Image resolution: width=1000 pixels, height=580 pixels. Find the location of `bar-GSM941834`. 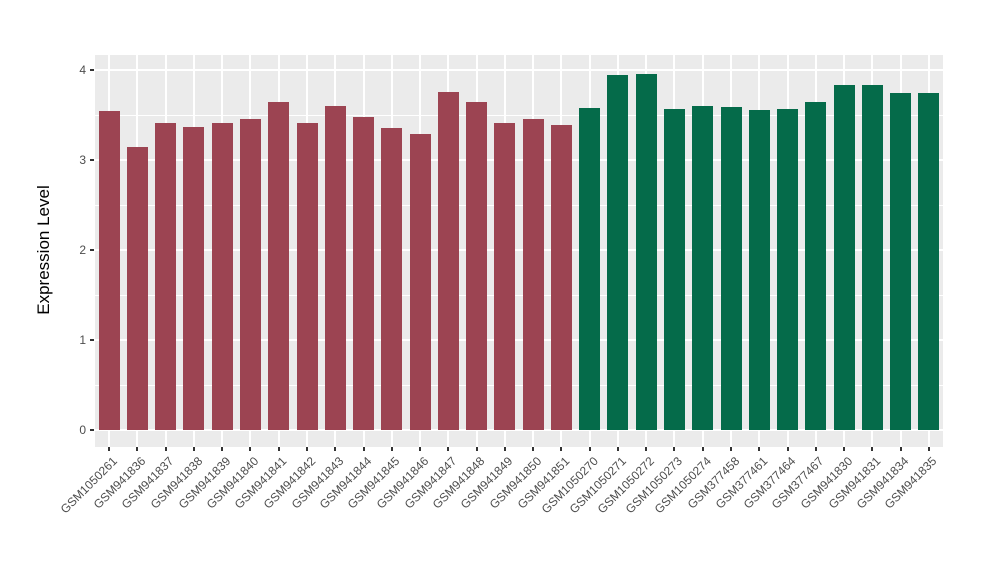

bar-GSM941834 is located at coordinates (901, 261).